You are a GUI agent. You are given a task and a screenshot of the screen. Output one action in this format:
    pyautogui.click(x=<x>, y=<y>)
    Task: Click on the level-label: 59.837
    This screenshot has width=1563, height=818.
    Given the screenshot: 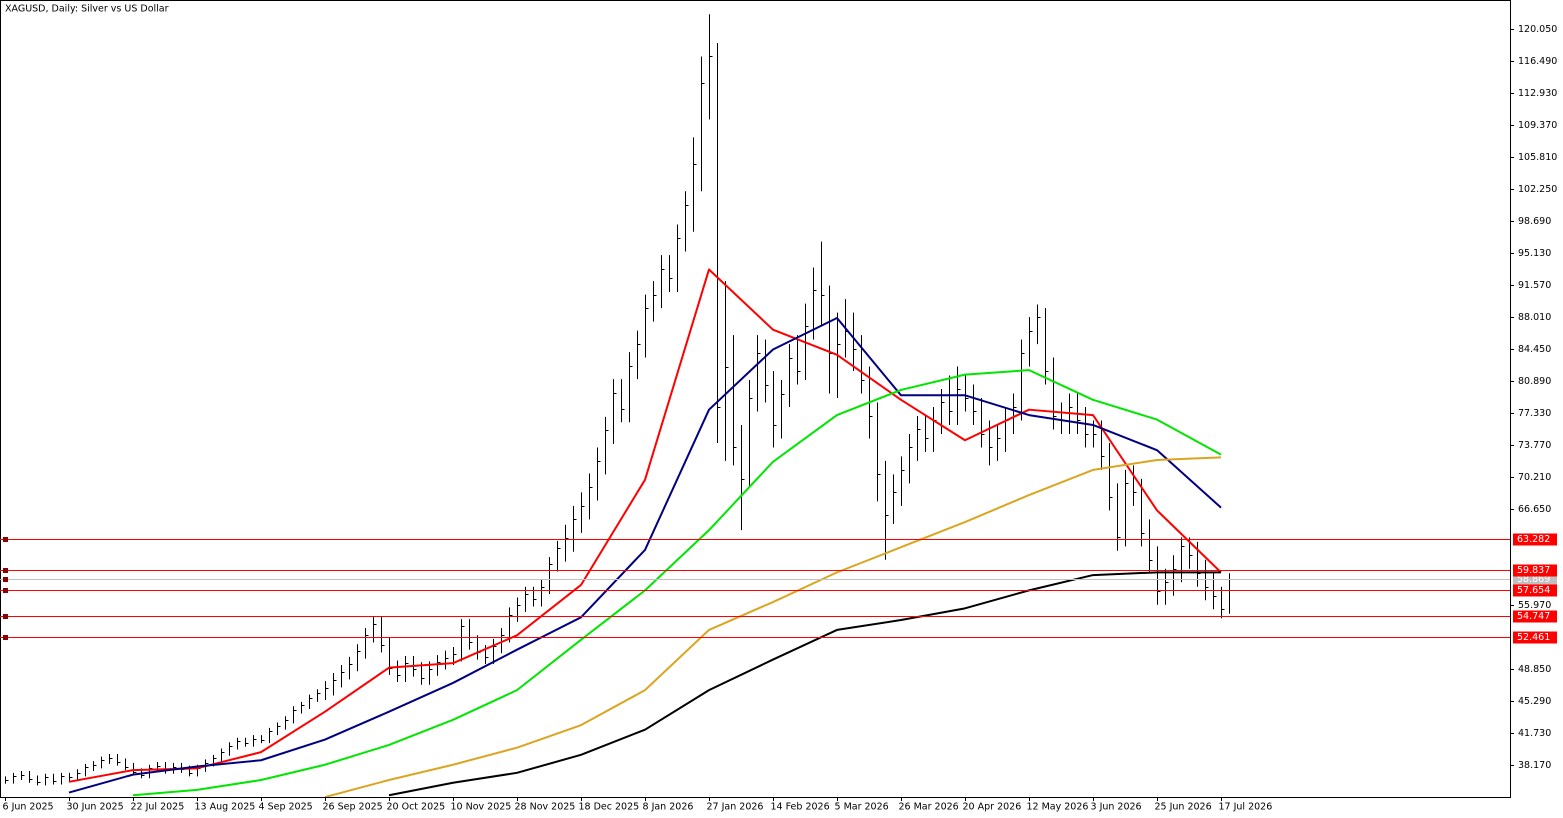 What is the action you would take?
    pyautogui.click(x=1533, y=570)
    